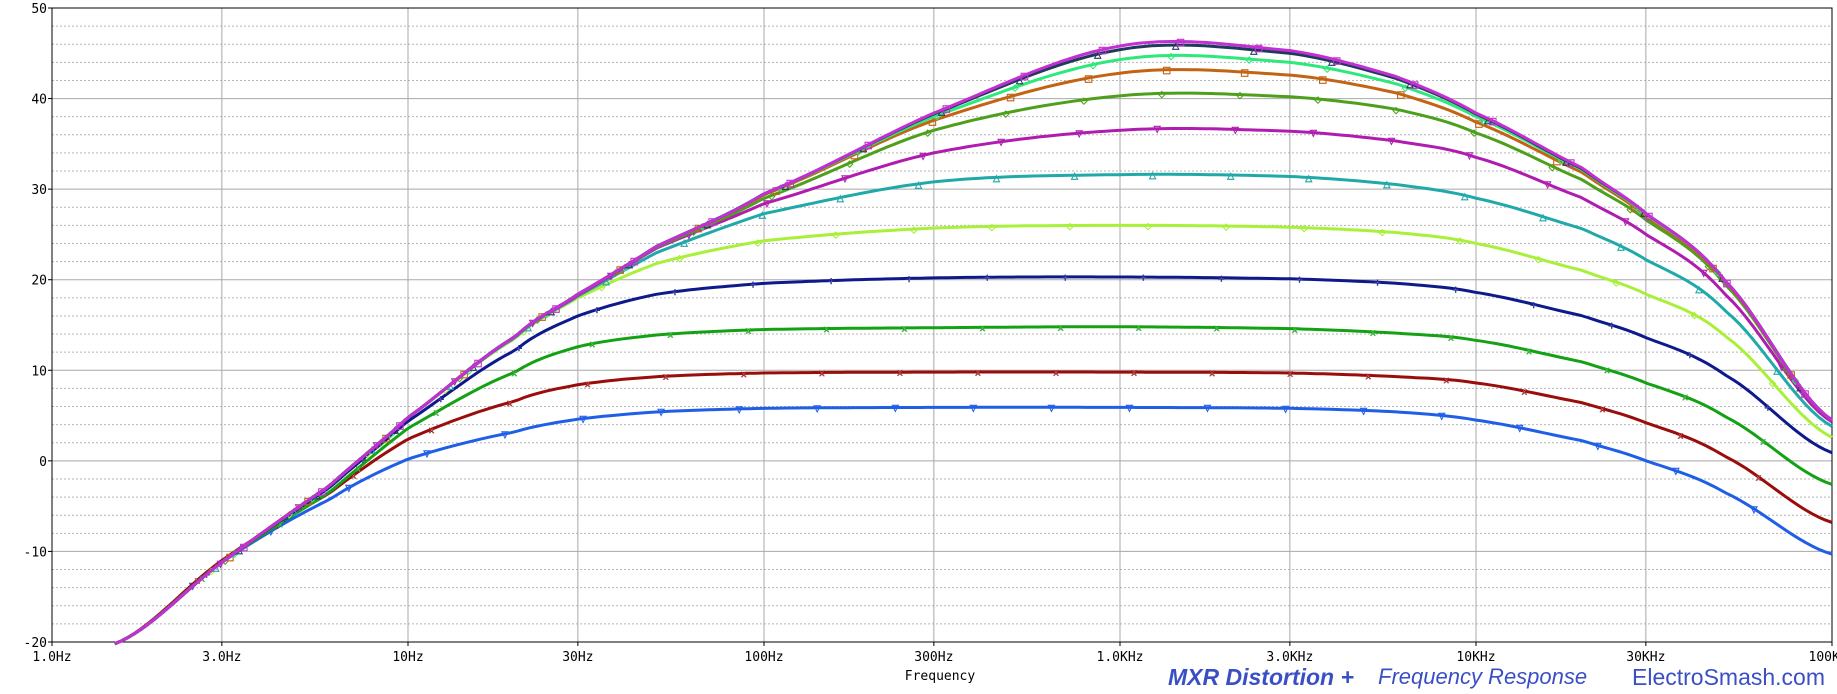 The height and width of the screenshot is (694, 1837). What do you see at coordinates (1823, 657) in the screenshot?
I see `x-tick-label: 100KHz` at bounding box center [1823, 657].